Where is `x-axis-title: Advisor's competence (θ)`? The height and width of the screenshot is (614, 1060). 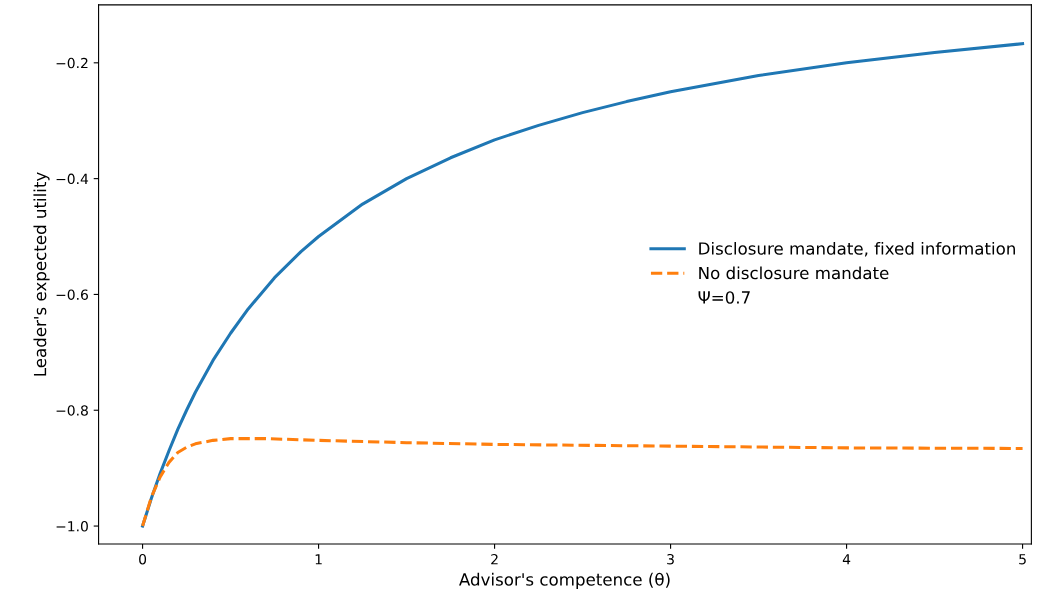 x-axis-title: Advisor's competence (θ) is located at coordinates (564, 580).